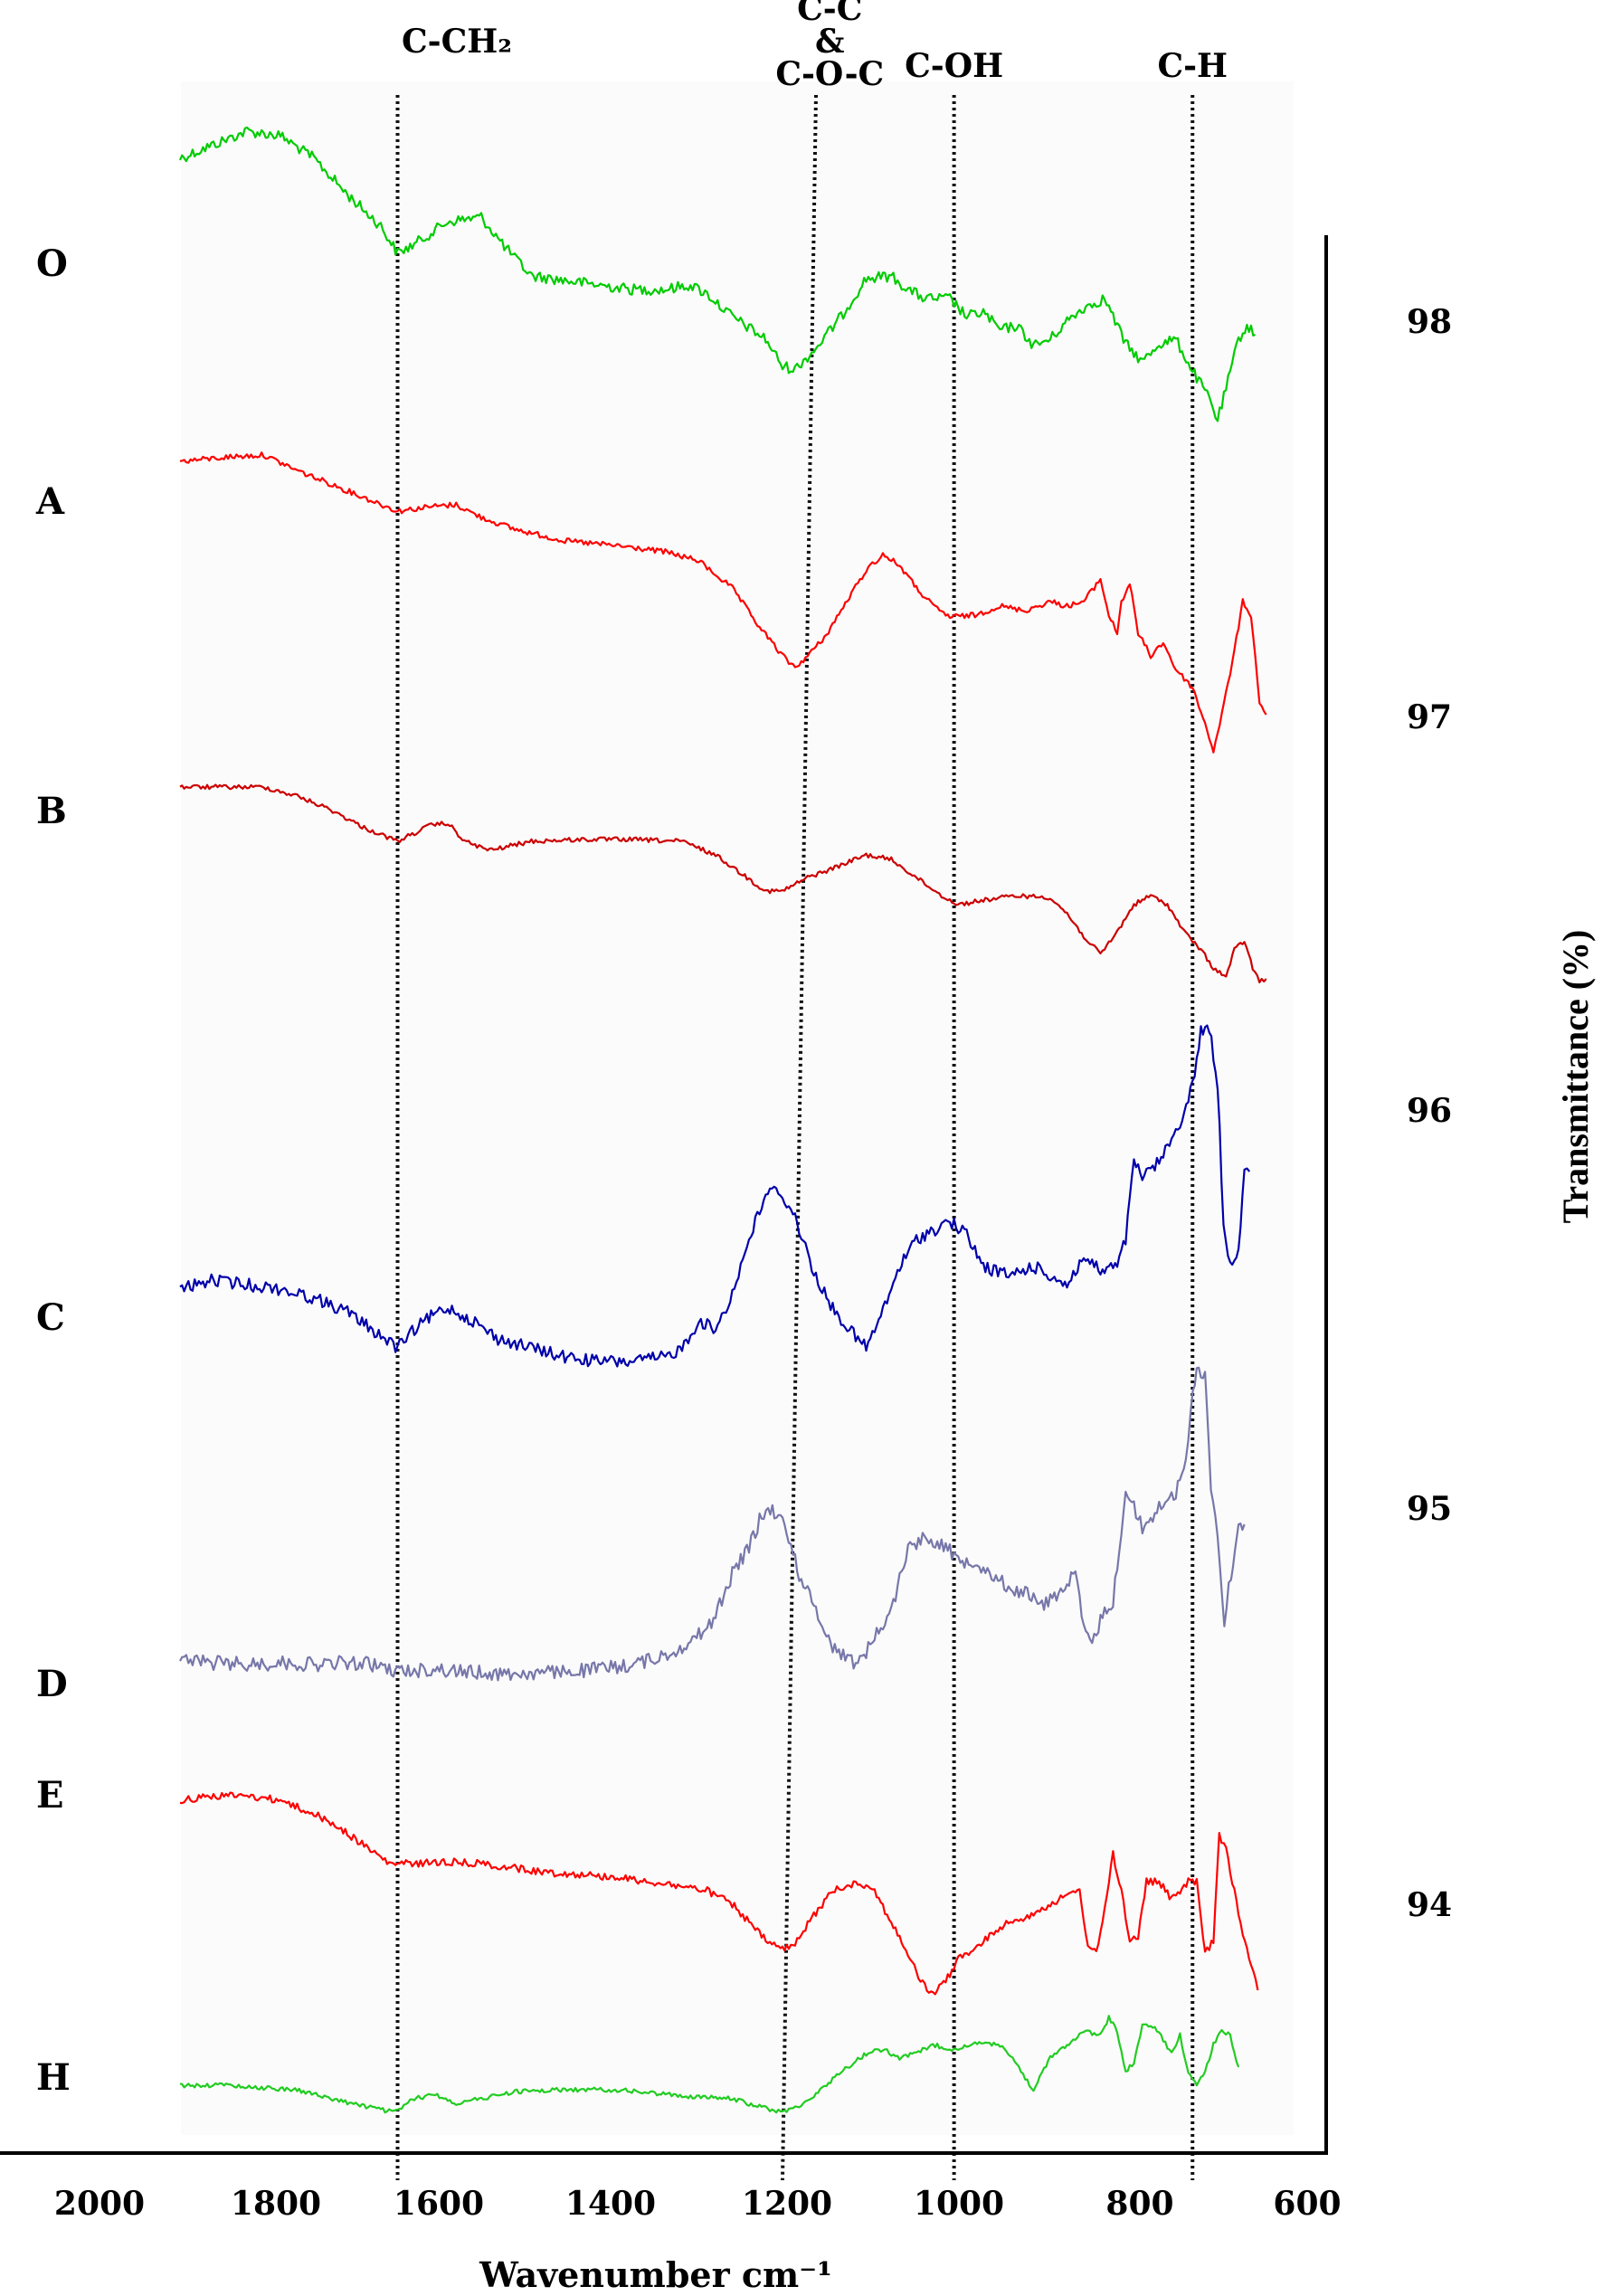  What do you see at coordinates (51, 811) in the screenshot?
I see `series-label-B: B` at bounding box center [51, 811].